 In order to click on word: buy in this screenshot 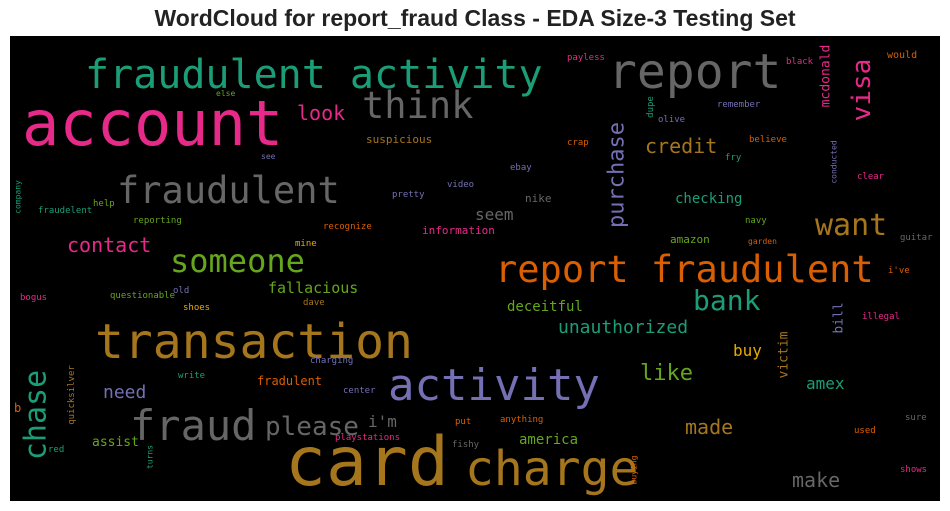, I will do `click(747, 350)`.